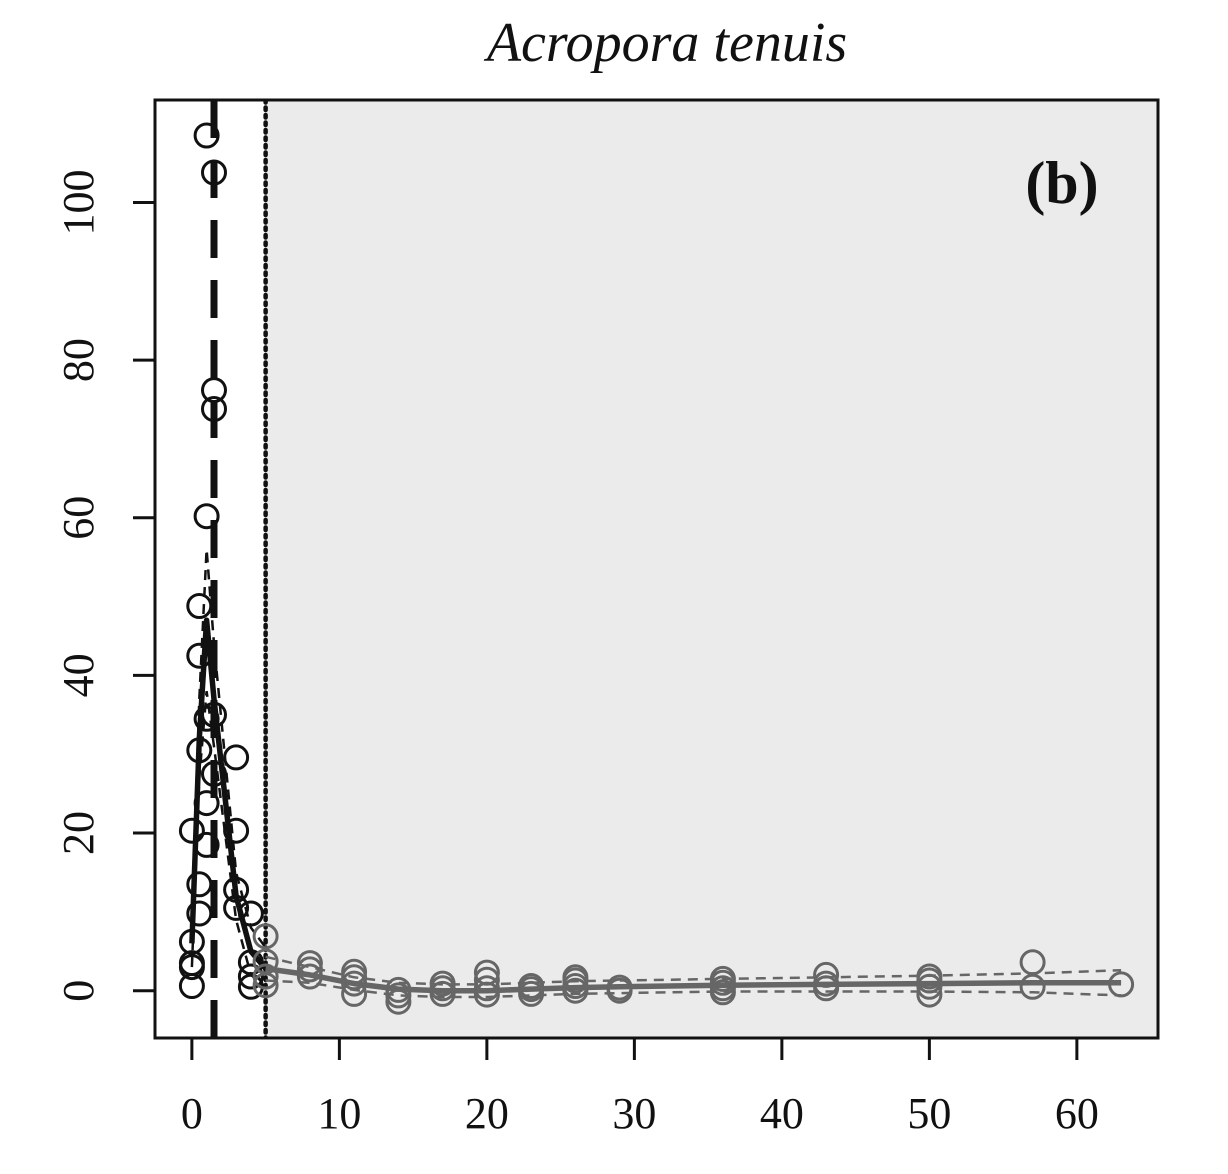 Image resolution: width=1228 pixels, height=1174 pixels. I want to click on x-axis: 0 10 20 30 40 50 60, so click(640, 1087).